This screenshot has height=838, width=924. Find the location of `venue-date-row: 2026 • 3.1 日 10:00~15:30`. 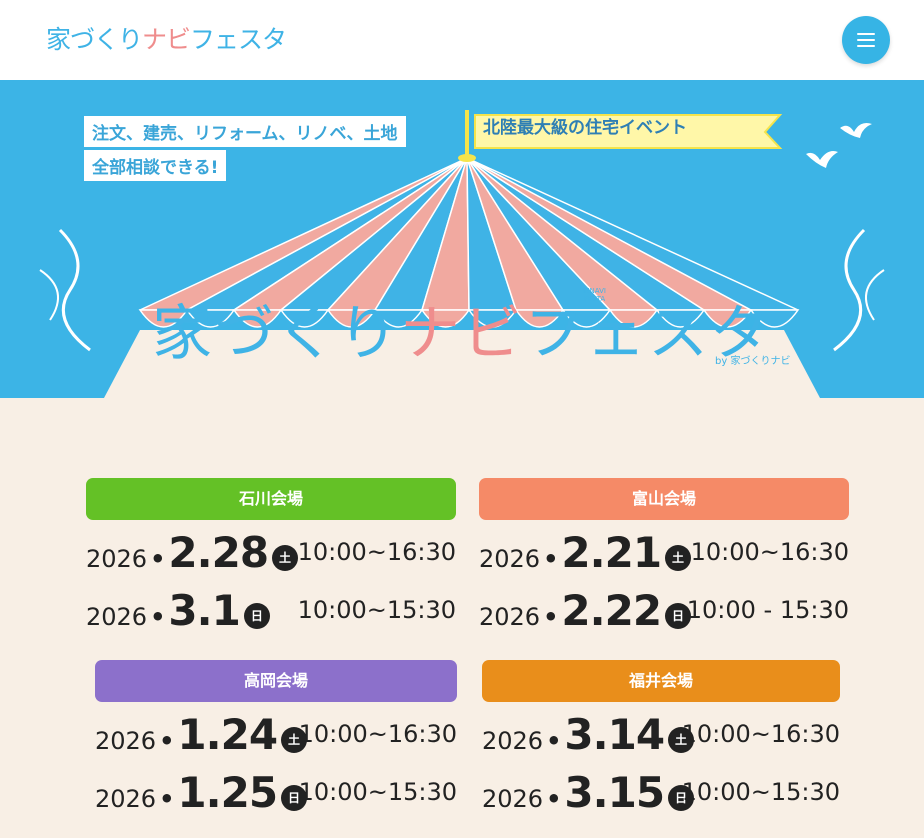

venue-date-row: 2026 • 3.1 日 10:00~15:30 is located at coordinates (271, 607).